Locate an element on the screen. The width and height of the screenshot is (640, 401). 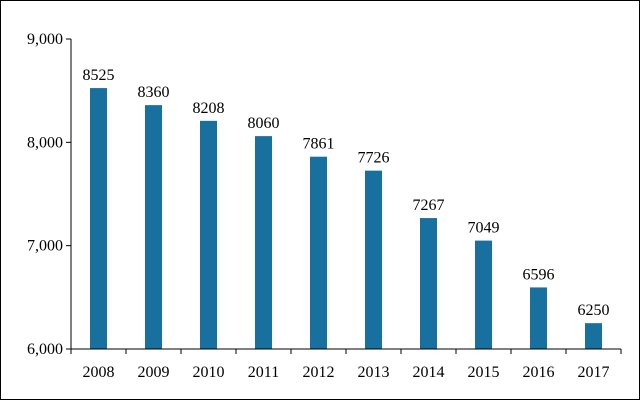
x-tick-label-2011: 2011 is located at coordinates (263, 372).